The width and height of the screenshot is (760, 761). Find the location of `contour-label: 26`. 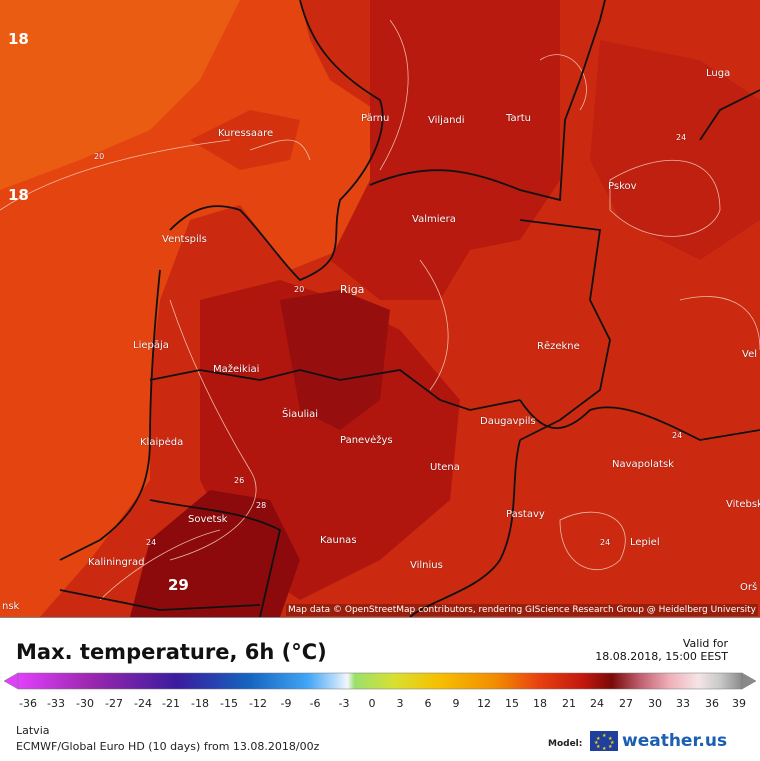

contour-label: 26 is located at coordinates (239, 480).